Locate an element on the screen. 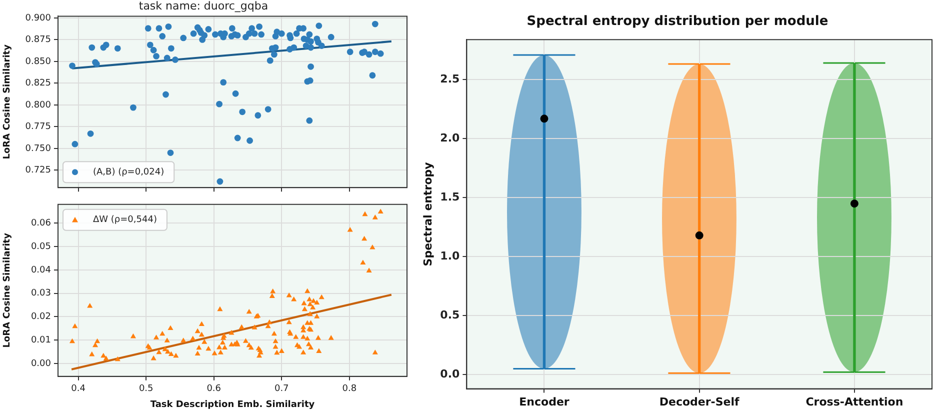 The image size is (937, 415). y-tick-label: 0.5 is located at coordinates (450, 315).